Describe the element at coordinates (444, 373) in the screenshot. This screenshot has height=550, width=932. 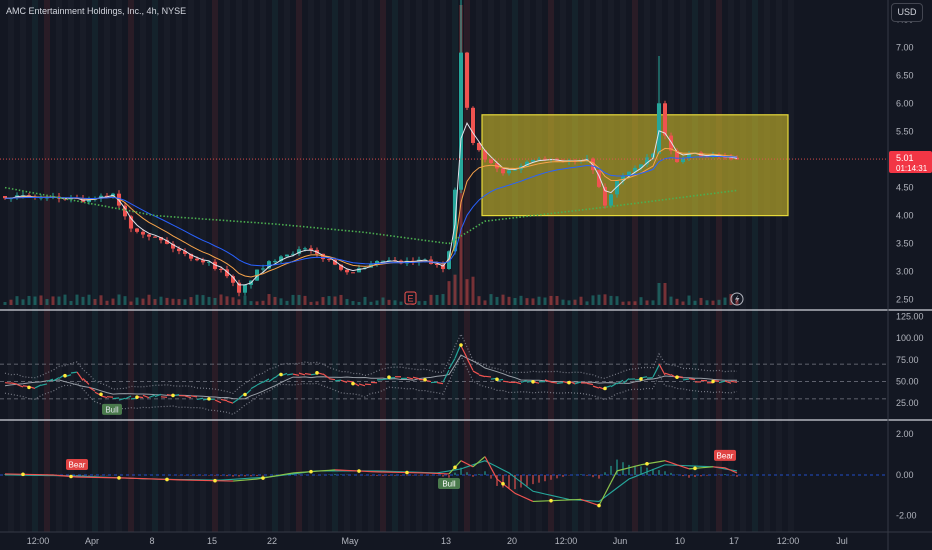
I see `oscillator-panel: Bull` at that location.